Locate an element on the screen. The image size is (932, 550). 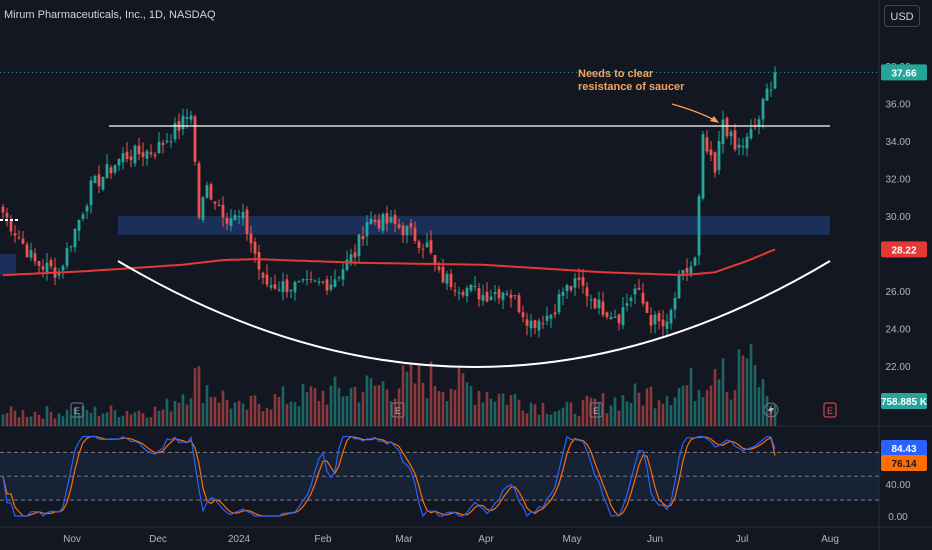
currency-button: USD is located at coordinates (902, 16).